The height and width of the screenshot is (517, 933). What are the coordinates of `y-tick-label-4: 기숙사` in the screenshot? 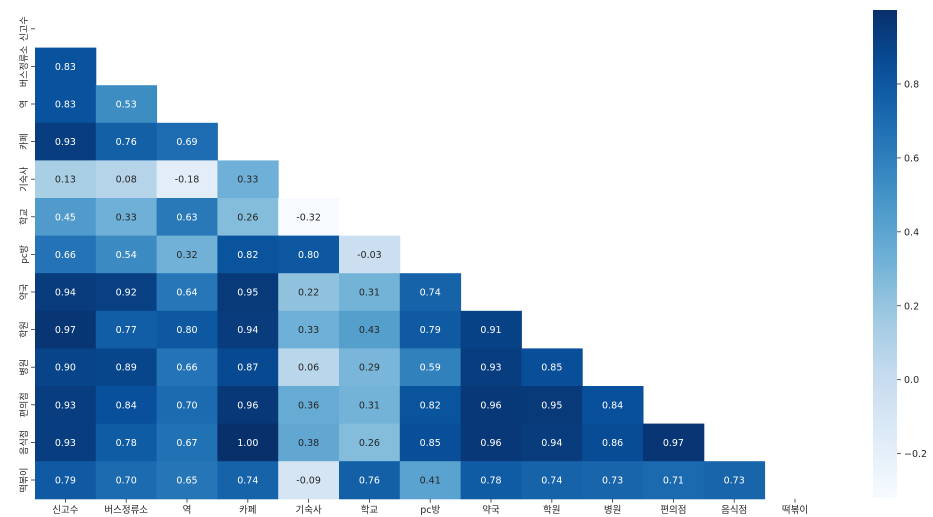 It's located at (24, 179).